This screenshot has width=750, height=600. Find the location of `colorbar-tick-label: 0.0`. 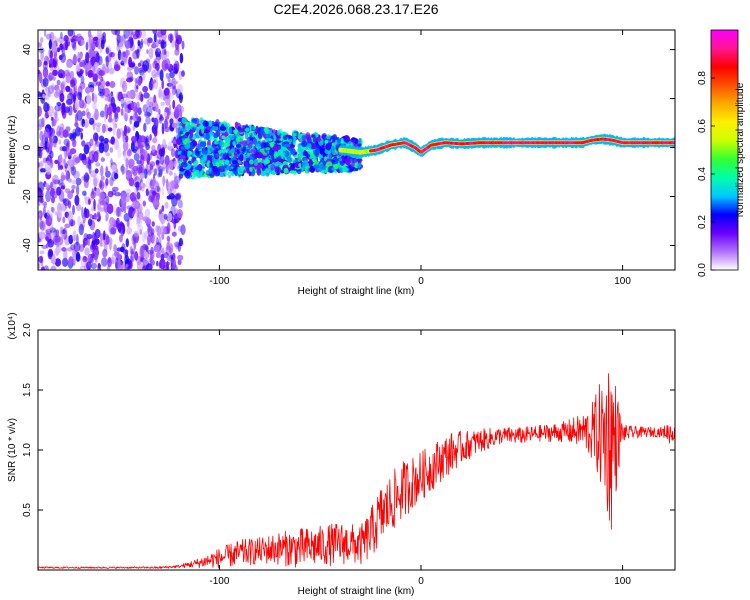

colorbar-tick-label: 0.0 is located at coordinates (702, 270).